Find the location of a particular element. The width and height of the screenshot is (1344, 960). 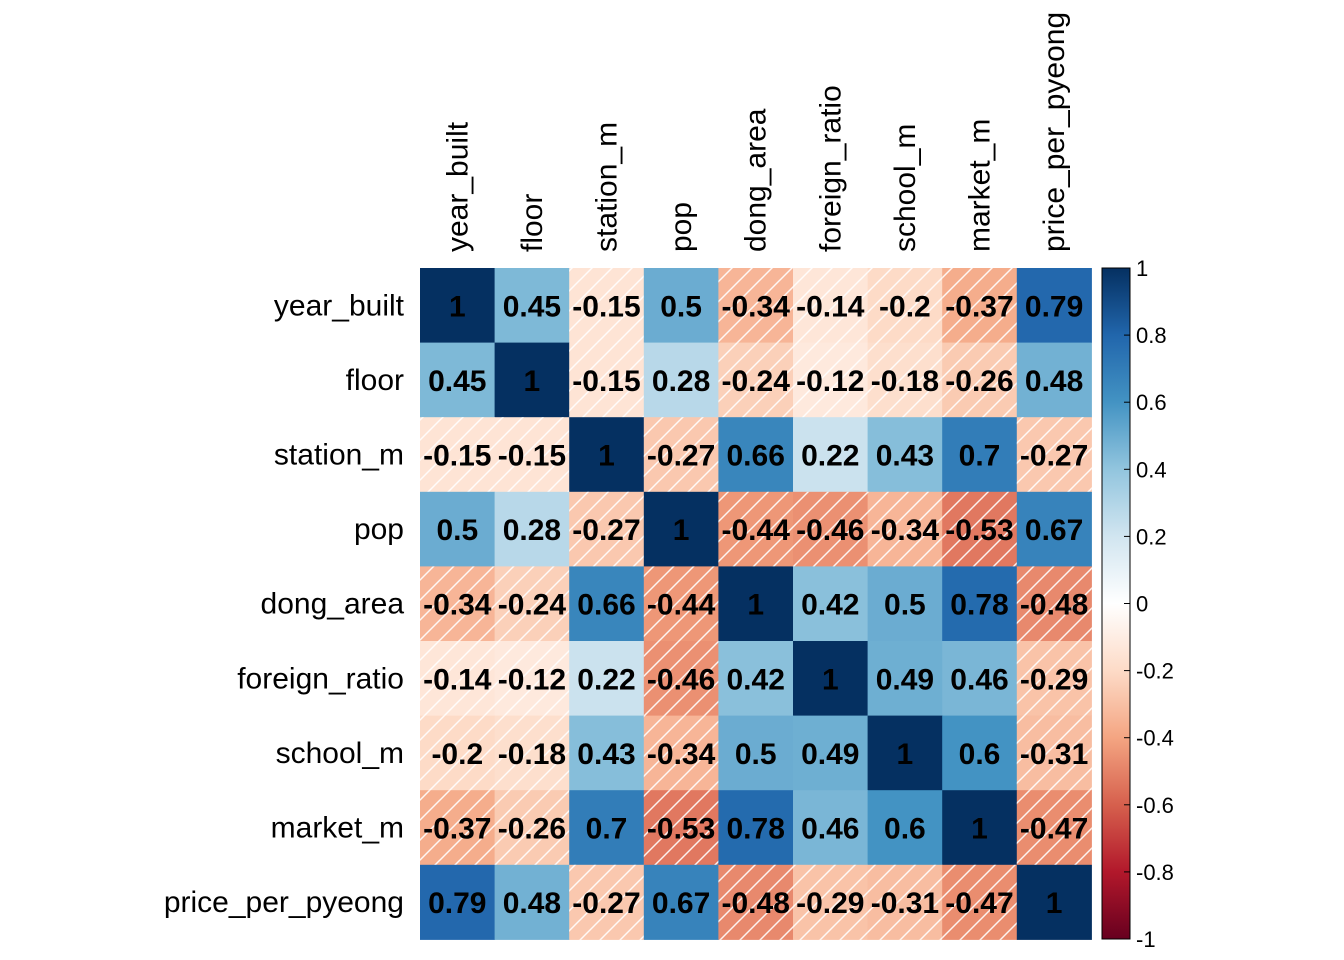

cell-value-label: 0.42 is located at coordinates (756, 679).